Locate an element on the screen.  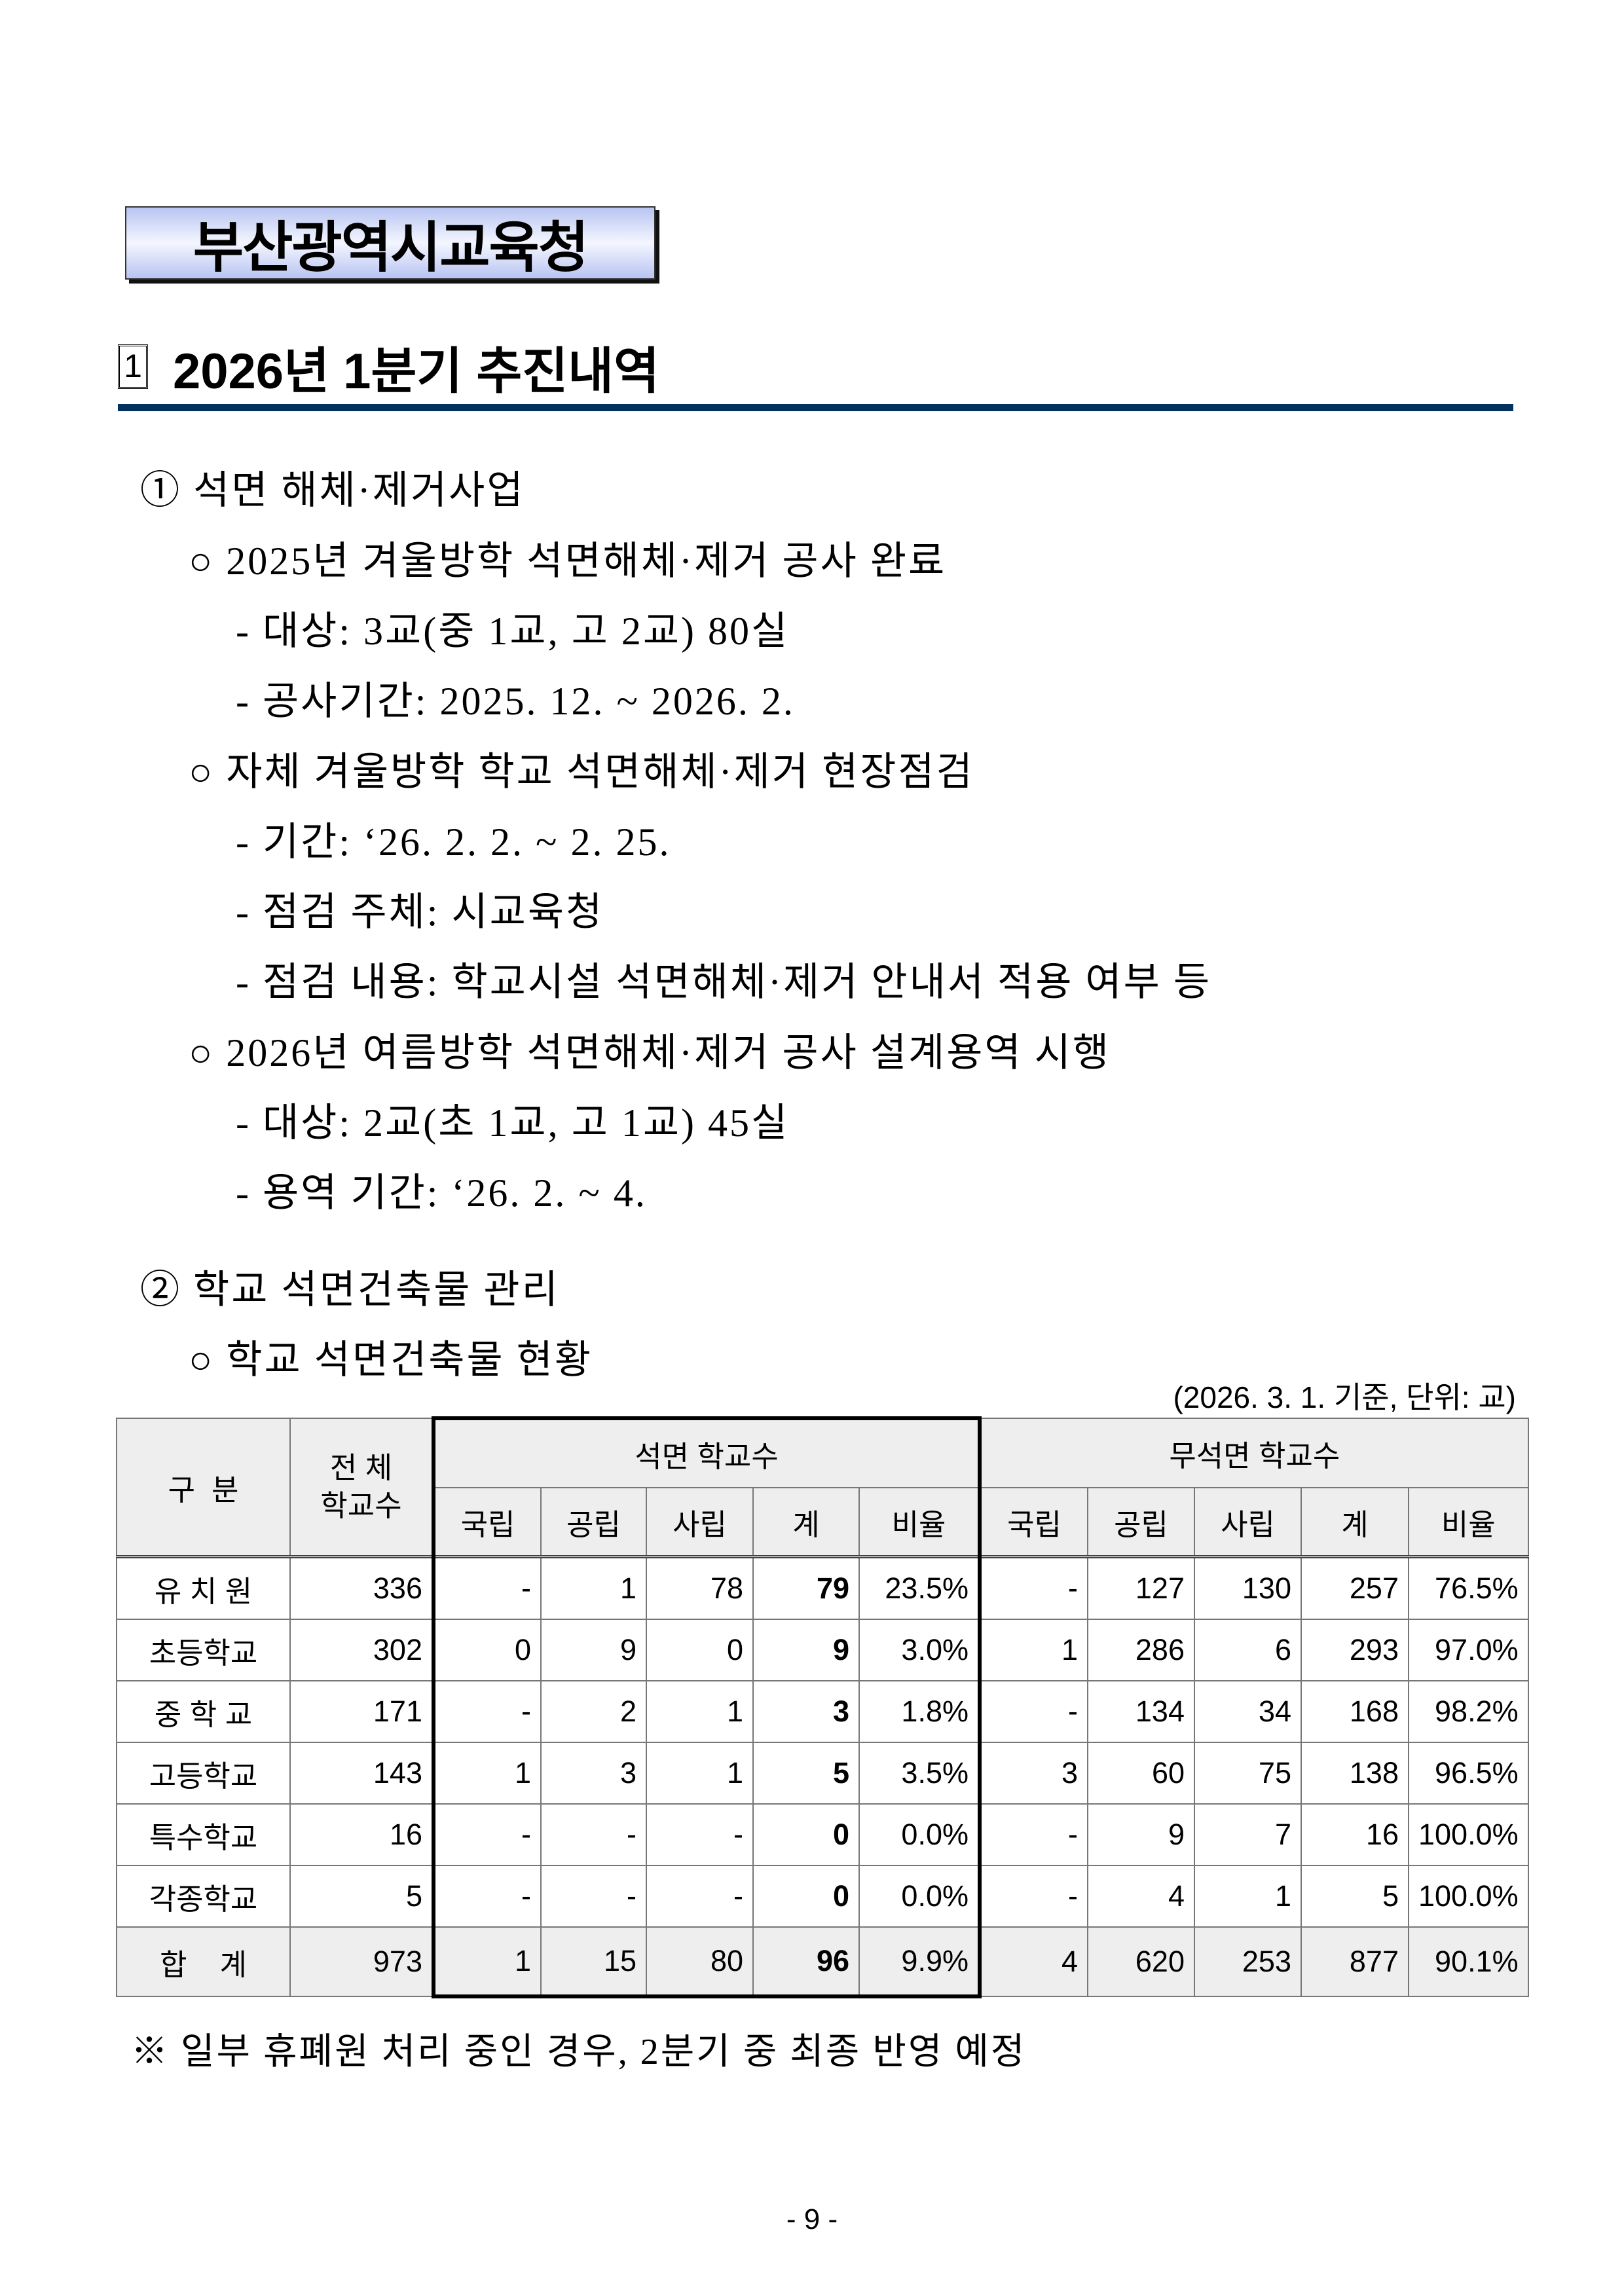
cell: 79 is located at coordinates (806, 1587).